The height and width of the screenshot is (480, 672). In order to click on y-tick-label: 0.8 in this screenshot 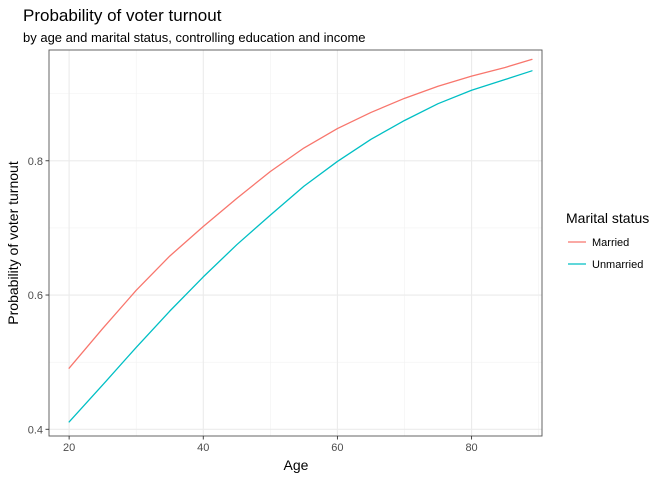, I will do `click(35, 162)`.